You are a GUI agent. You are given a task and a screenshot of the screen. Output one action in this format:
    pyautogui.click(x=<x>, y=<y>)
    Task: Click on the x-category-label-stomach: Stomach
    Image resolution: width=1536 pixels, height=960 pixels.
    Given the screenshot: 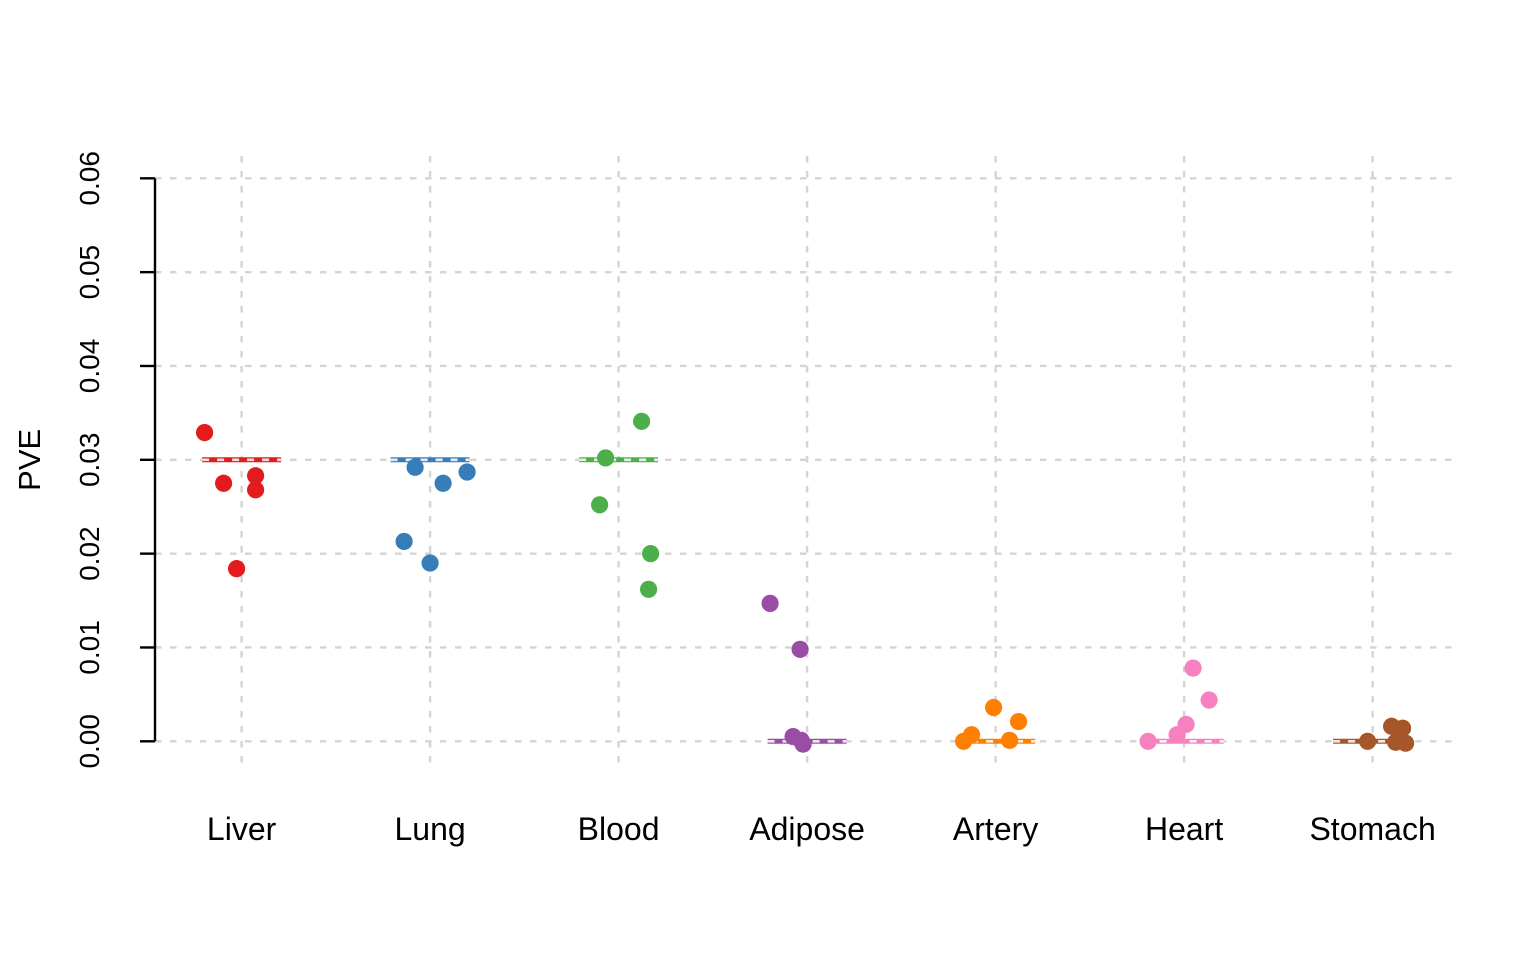 What is the action you would take?
    pyautogui.click(x=1372, y=829)
    